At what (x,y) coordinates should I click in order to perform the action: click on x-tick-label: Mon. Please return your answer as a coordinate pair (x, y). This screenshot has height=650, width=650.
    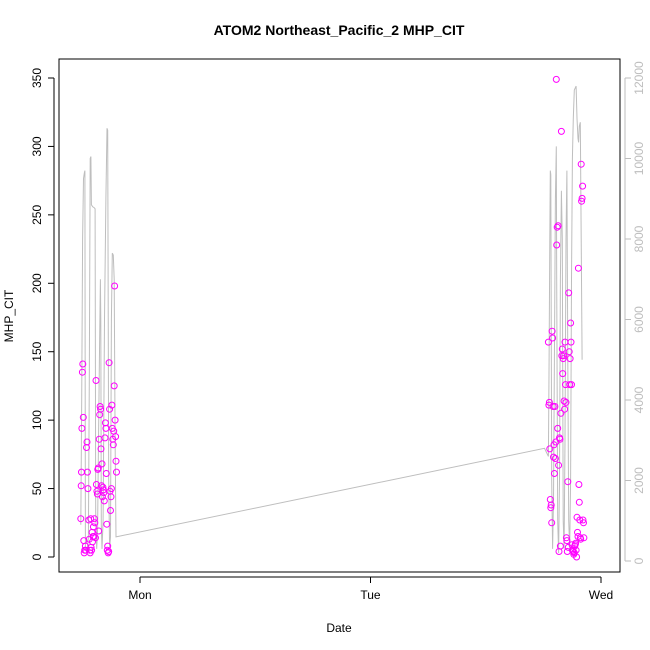
    Looking at the image, I should click on (139, 595).